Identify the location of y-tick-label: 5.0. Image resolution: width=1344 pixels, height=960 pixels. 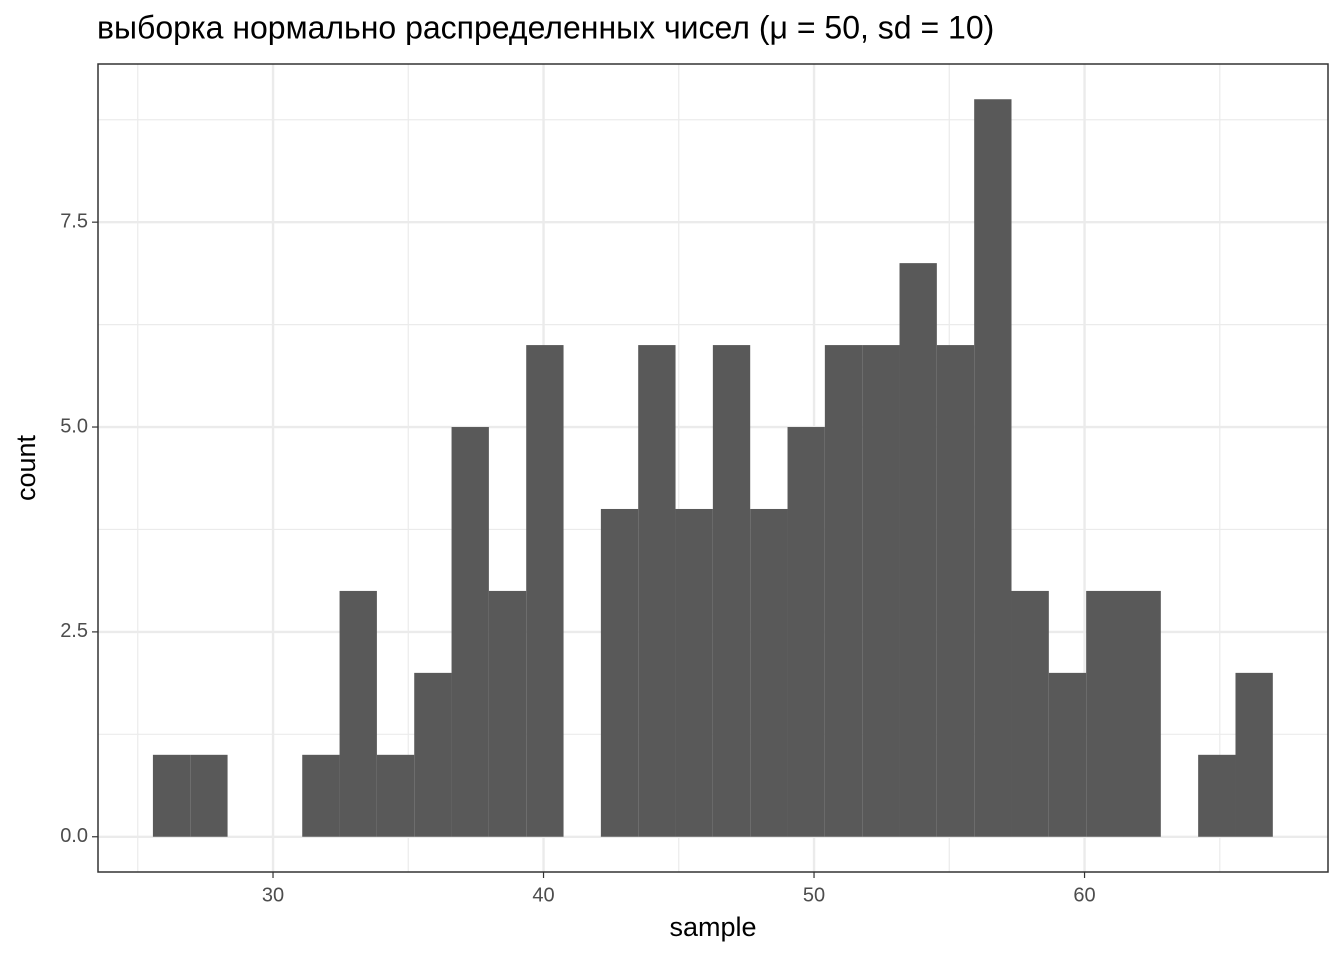
(74, 426).